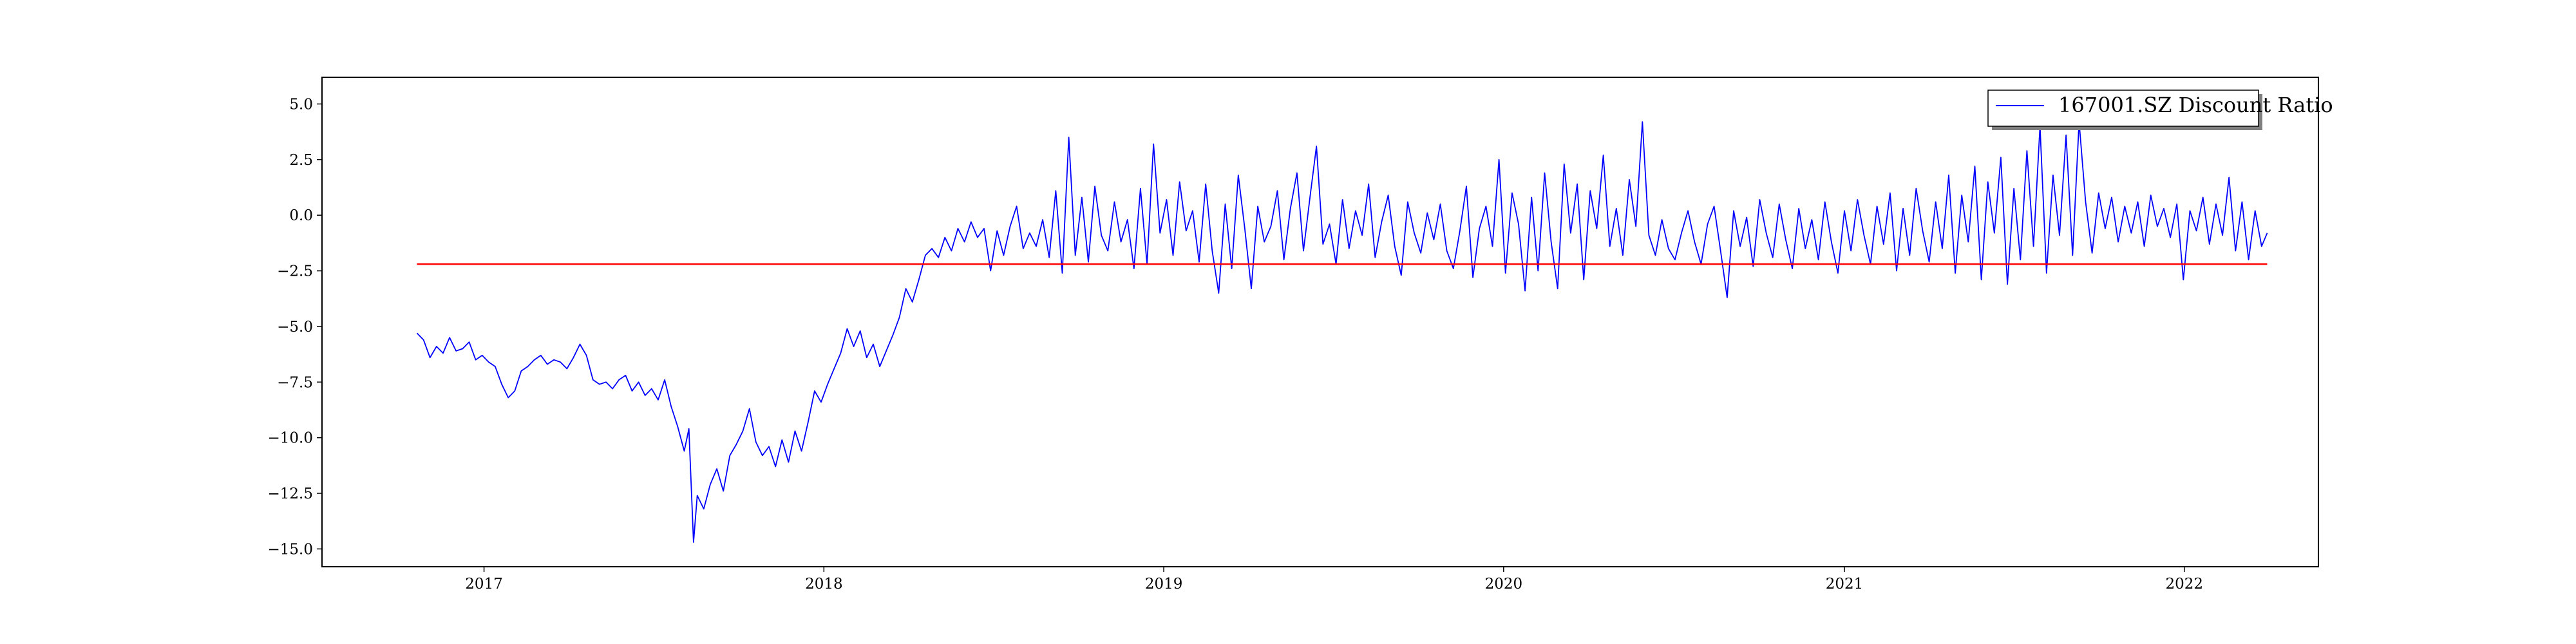  Describe the element at coordinates (301, 215) in the screenshot. I see `y-tick-label: 0.0` at that location.